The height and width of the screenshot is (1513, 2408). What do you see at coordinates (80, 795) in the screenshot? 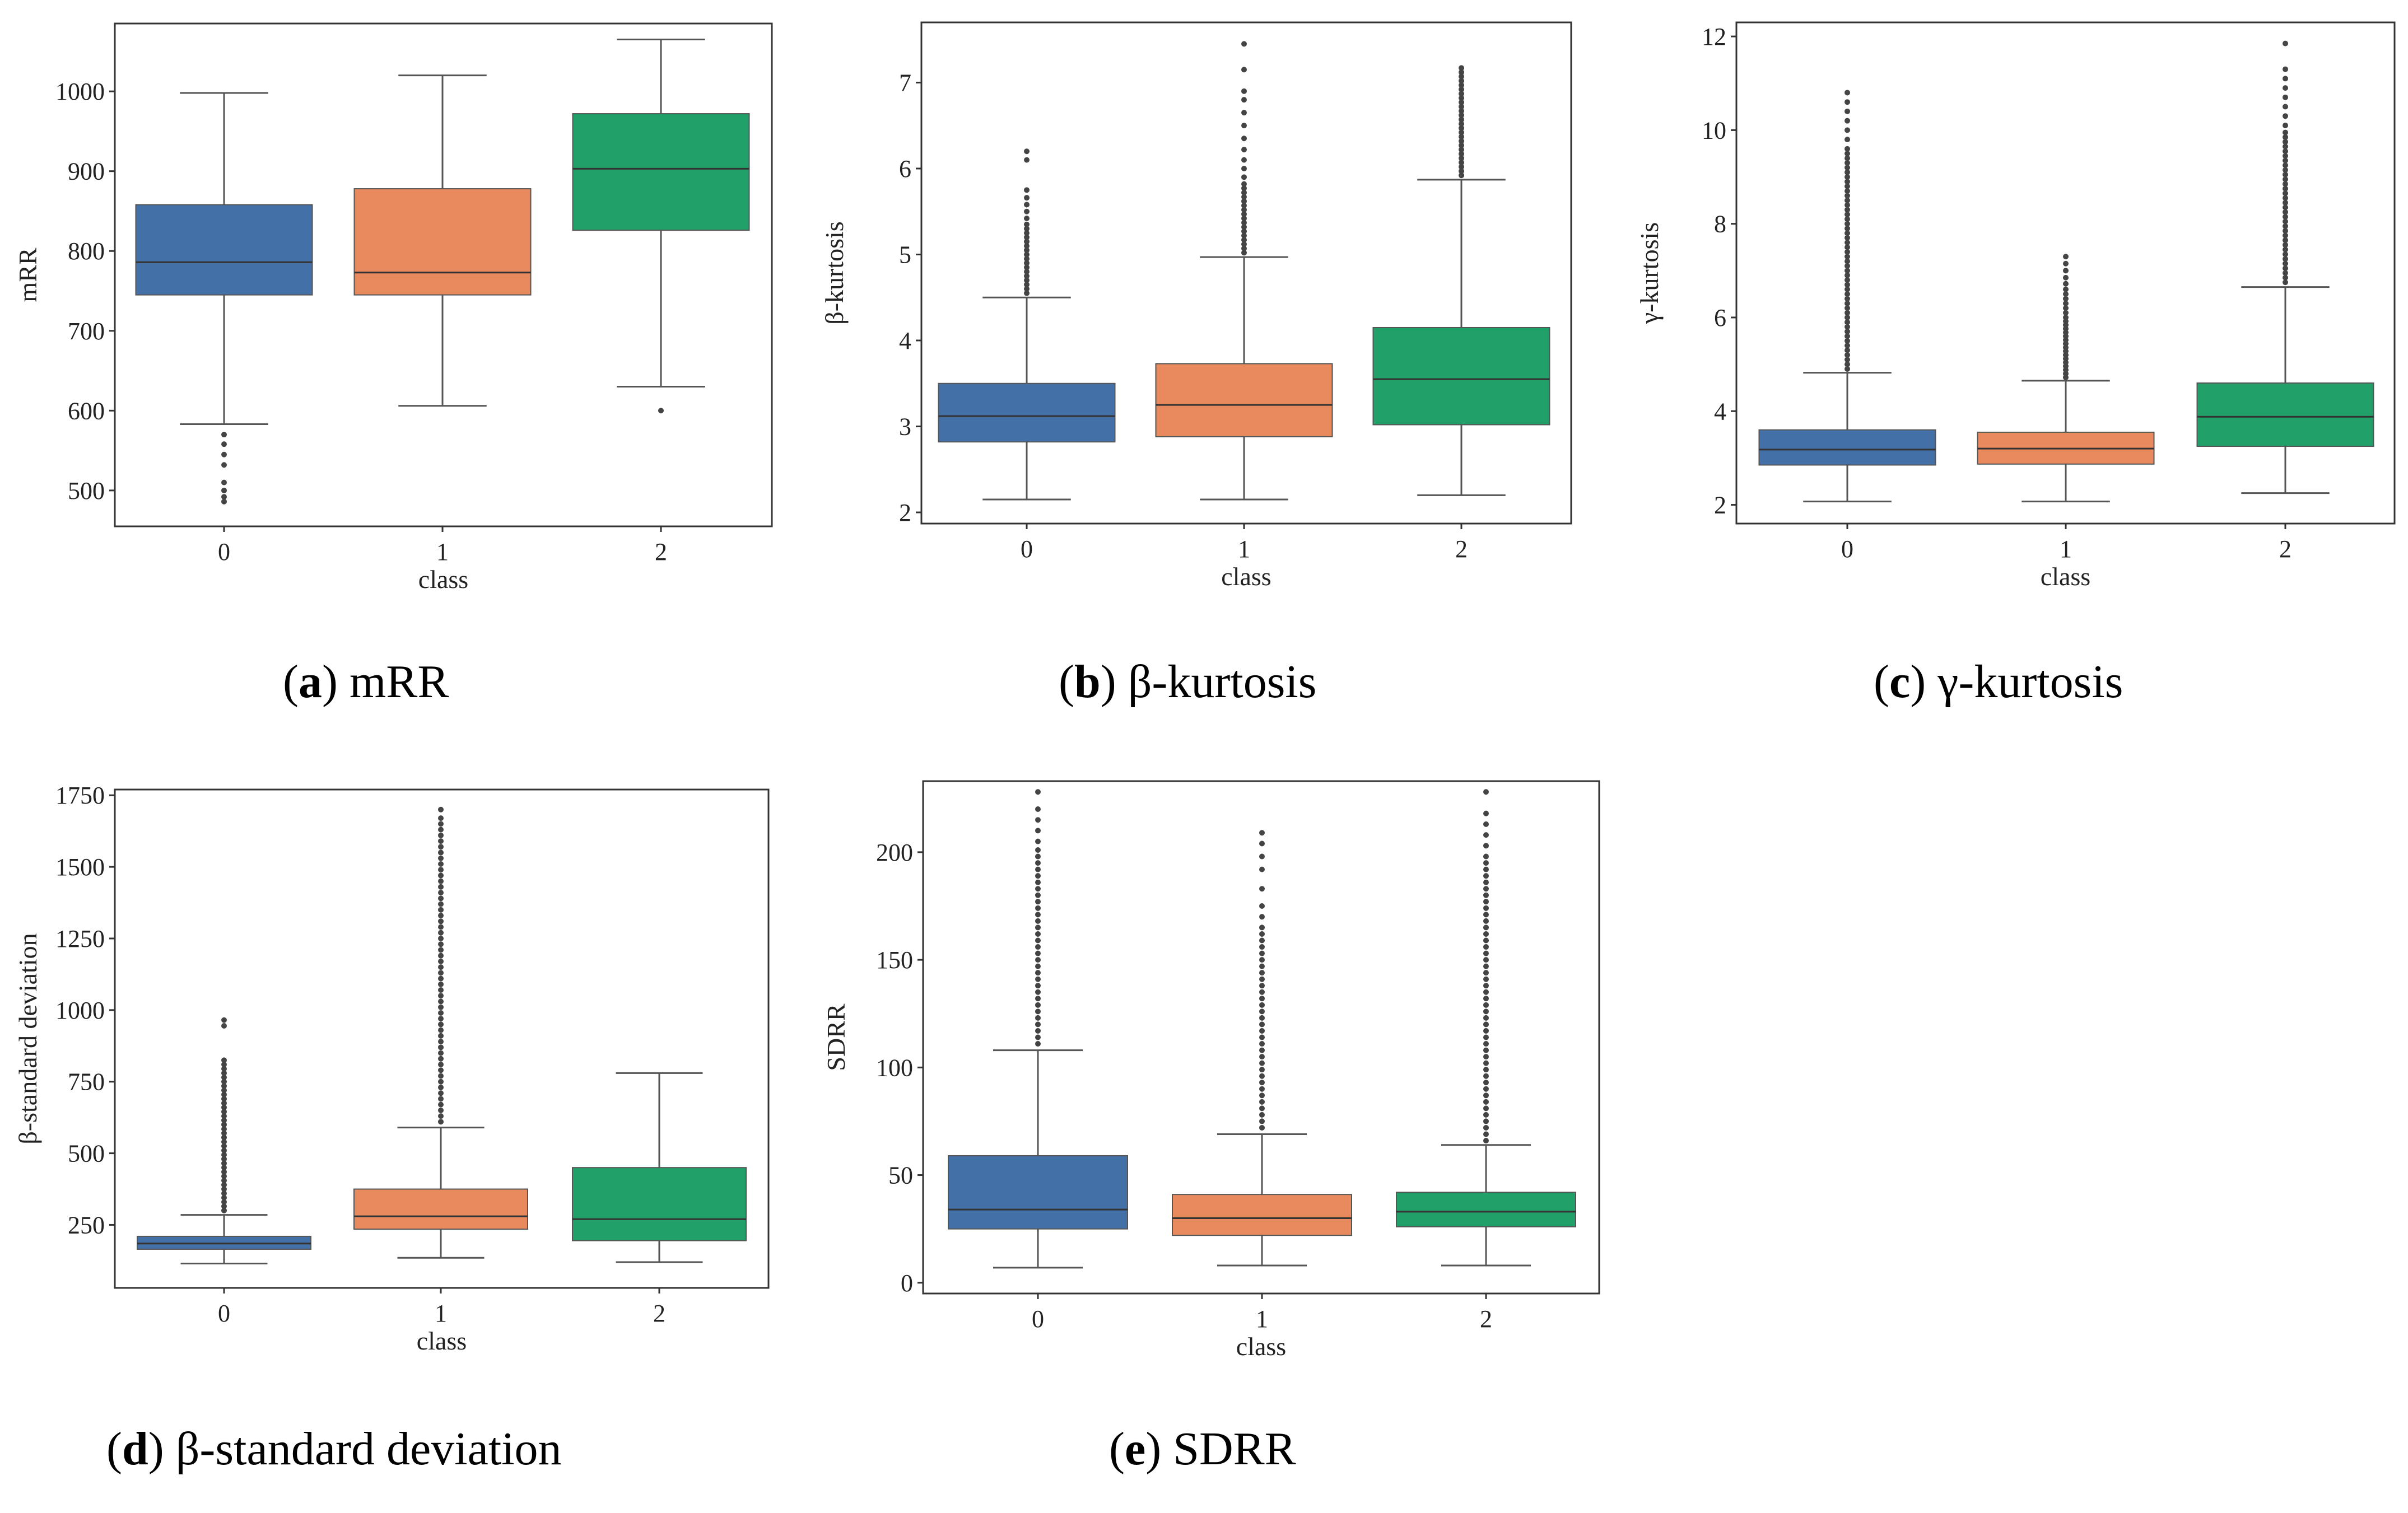
I see `y-tick-label: 1750` at bounding box center [80, 795].